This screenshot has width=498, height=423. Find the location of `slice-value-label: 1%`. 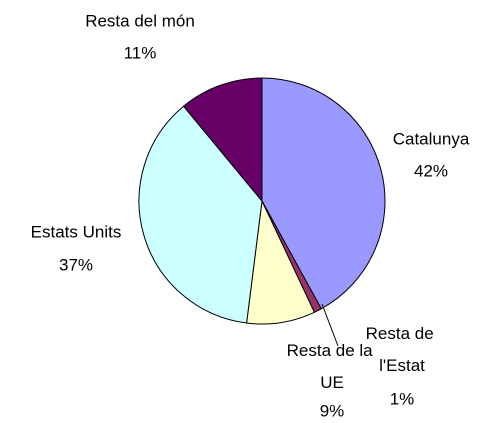

slice-value-label: 1% is located at coordinates (402, 398).